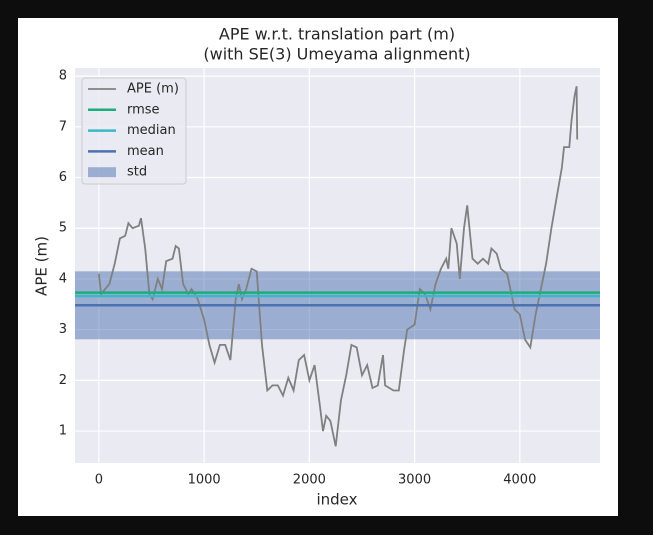 The image size is (653, 535). What do you see at coordinates (137, 172) in the screenshot?
I see `legend-label: std` at bounding box center [137, 172].